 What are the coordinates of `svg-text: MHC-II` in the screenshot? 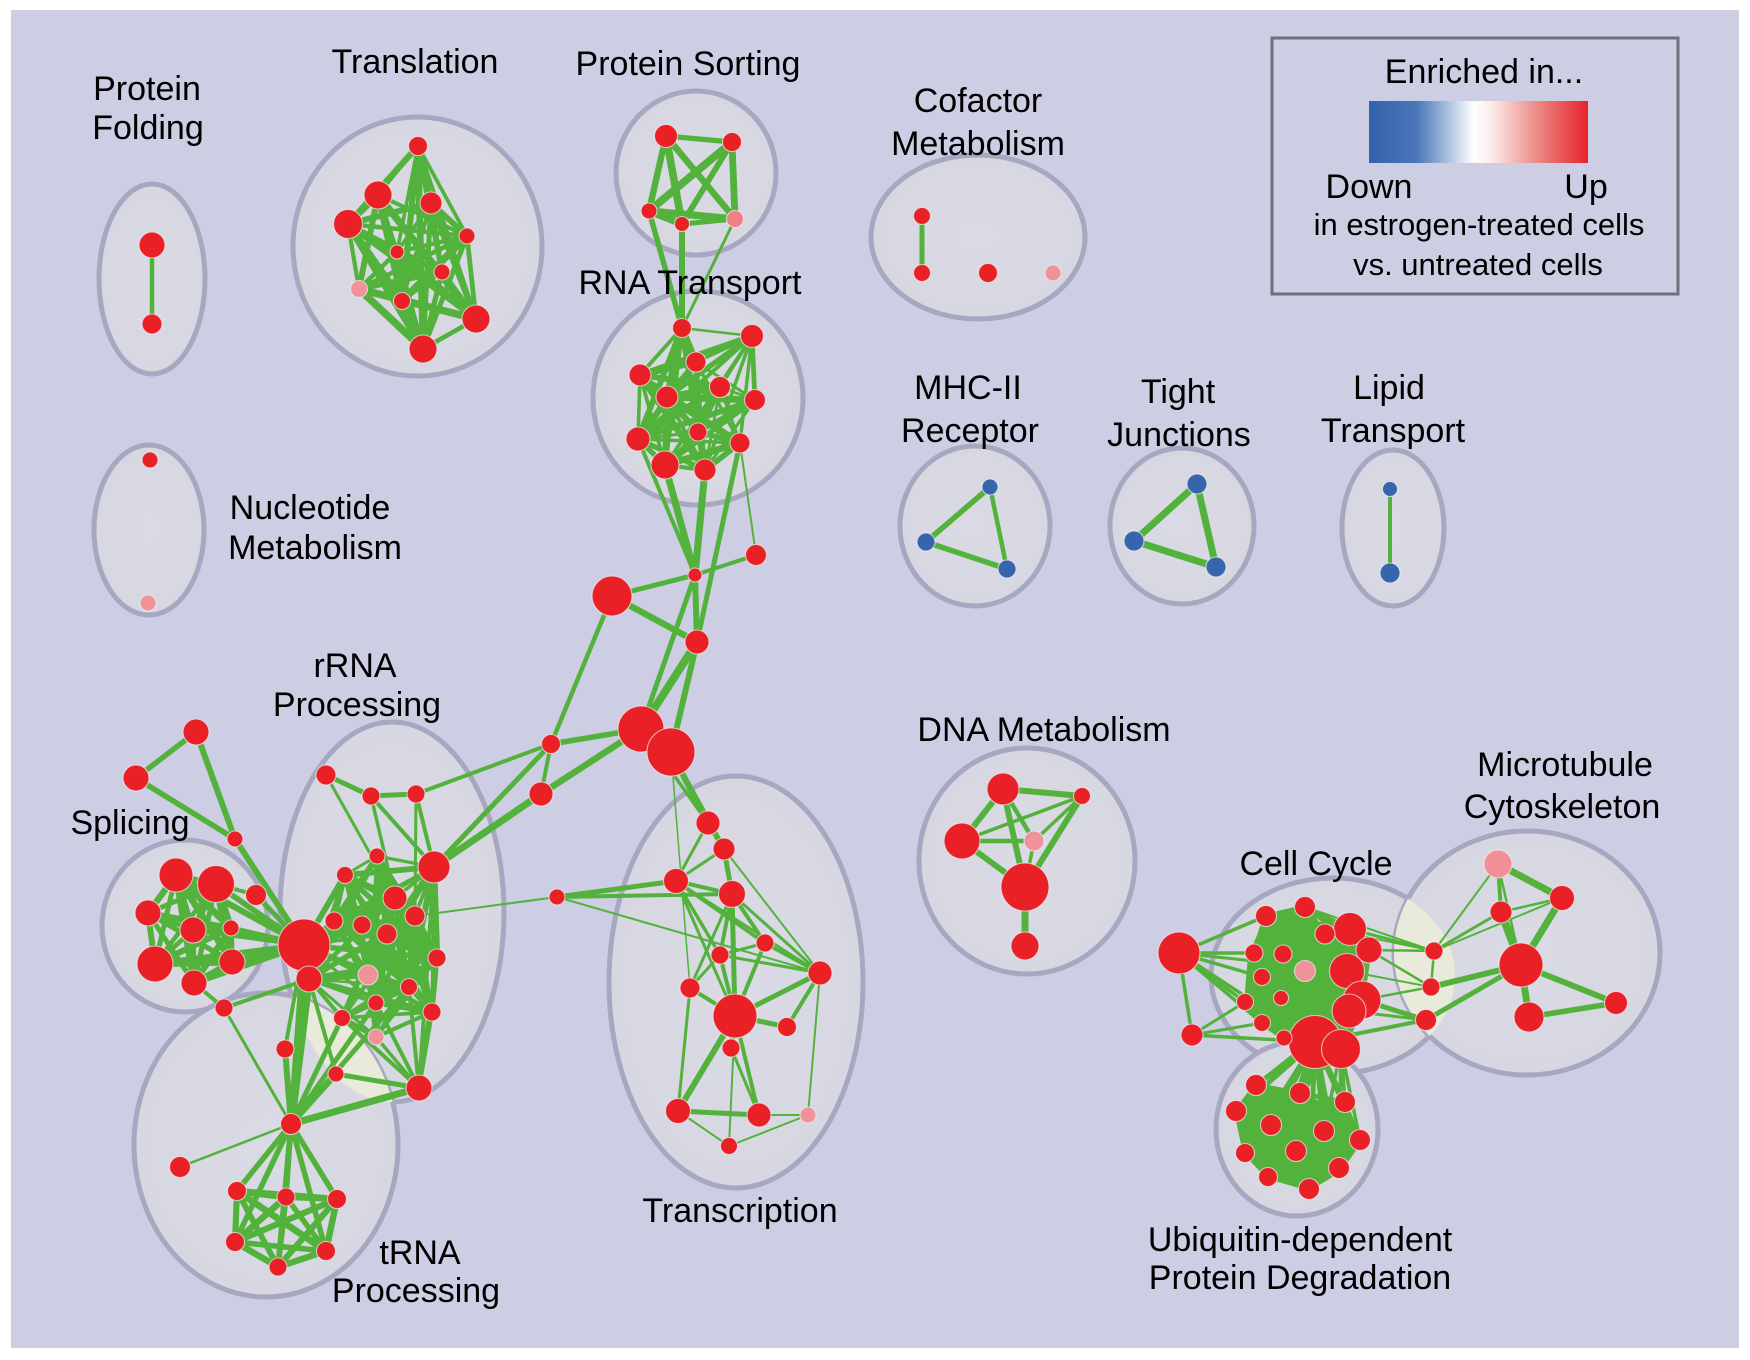 It's located at (968, 388).